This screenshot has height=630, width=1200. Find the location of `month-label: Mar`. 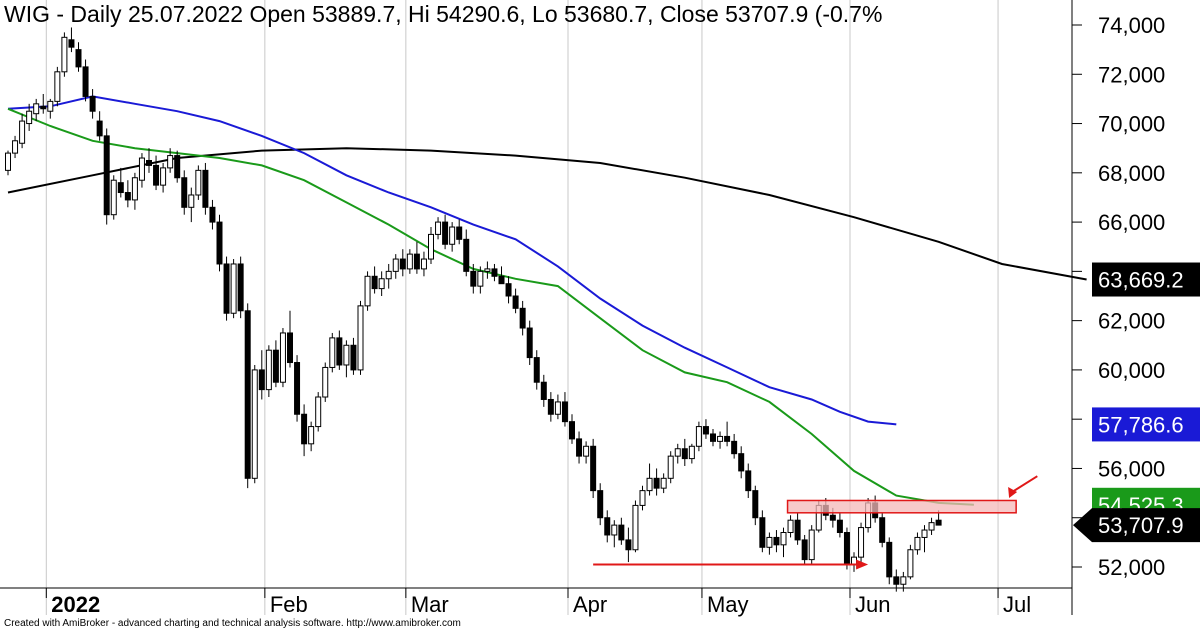

month-label: Mar is located at coordinates (430, 604).